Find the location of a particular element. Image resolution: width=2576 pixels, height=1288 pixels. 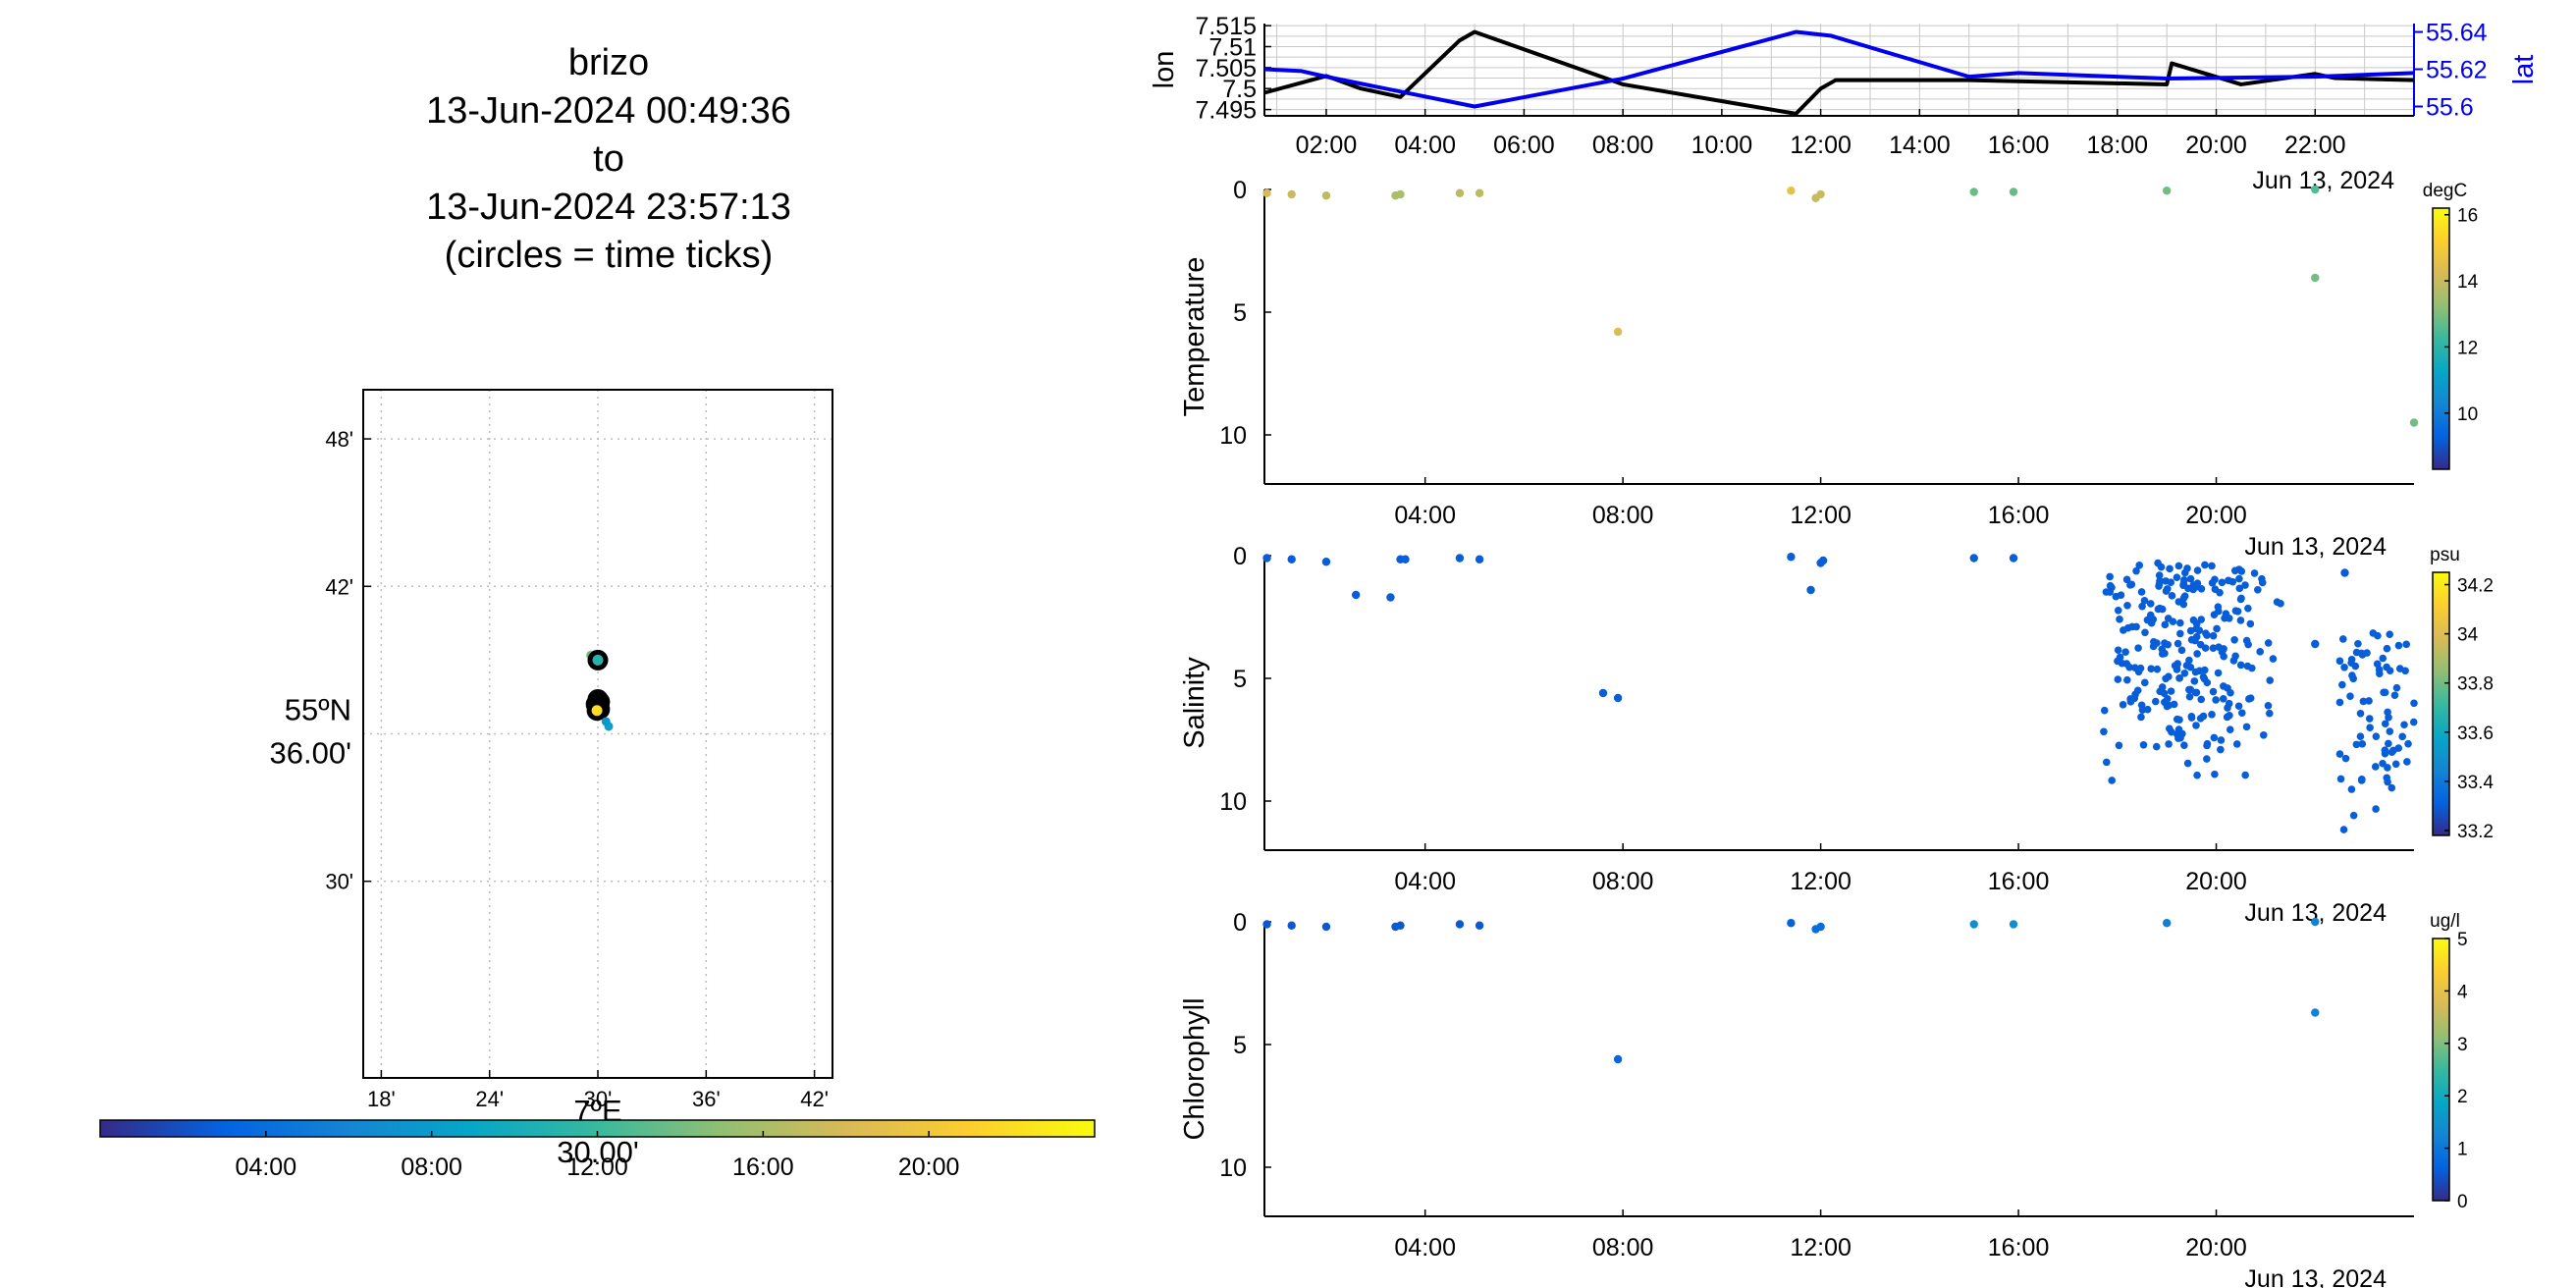

time-colorbar-tick-label: 08:00 is located at coordinates (431, 1167).